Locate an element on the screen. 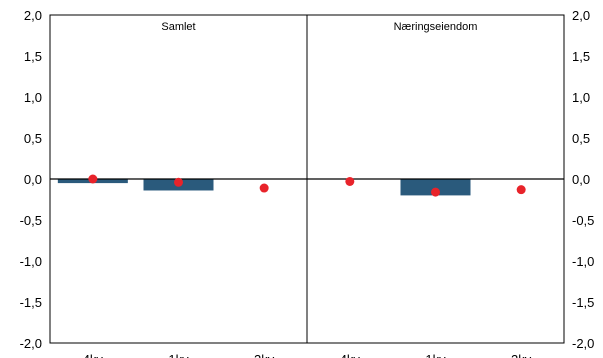 This screenshot has height=358, width=603. y-tick-right: 0,5 is located at coordinates (581, 138).